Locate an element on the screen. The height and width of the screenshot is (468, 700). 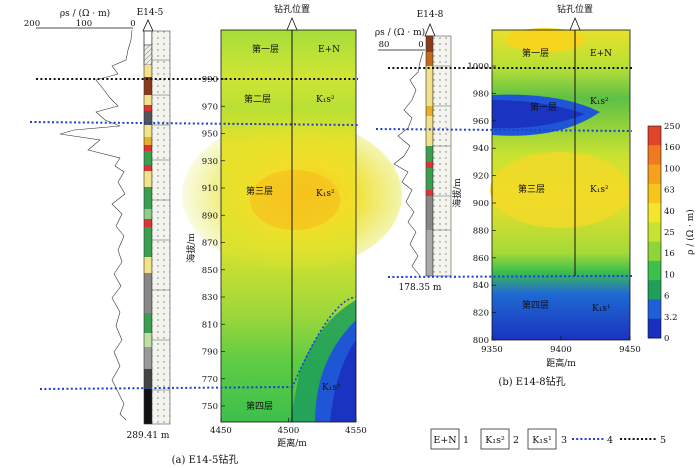
xlabel-b: 距高/m is located at coordinates (561, 363).